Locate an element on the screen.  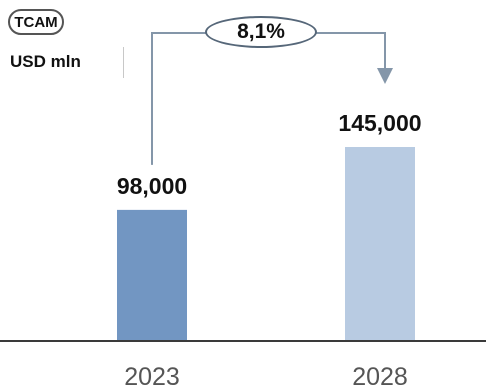
tcam-badge: TCAM is located at coordinates (36, 22).